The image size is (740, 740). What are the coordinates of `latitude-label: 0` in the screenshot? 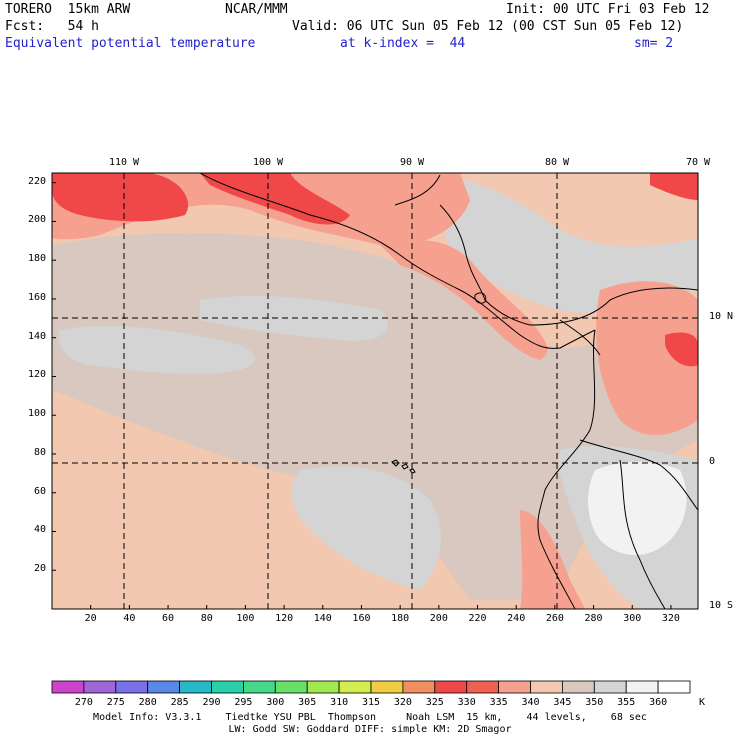 It's located at (712, 461).